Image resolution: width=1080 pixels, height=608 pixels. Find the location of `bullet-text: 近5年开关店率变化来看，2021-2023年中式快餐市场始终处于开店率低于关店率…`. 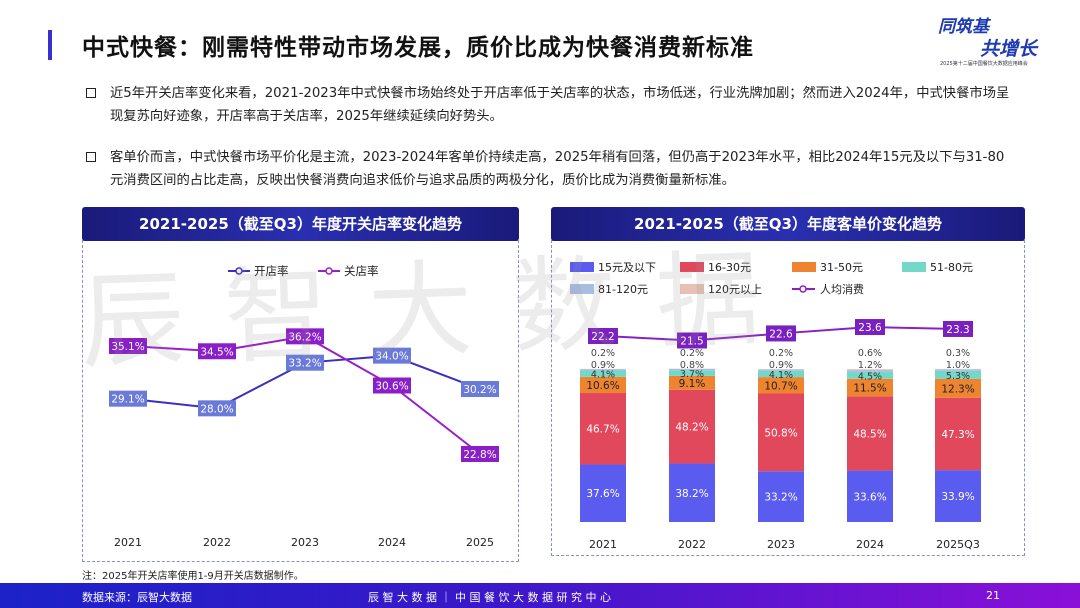

bullet-text: 近5年开关店率变化来看，2021-2023年中式快餐市场始终处于开店率低于关店率… is located at coordinates (560, 105).